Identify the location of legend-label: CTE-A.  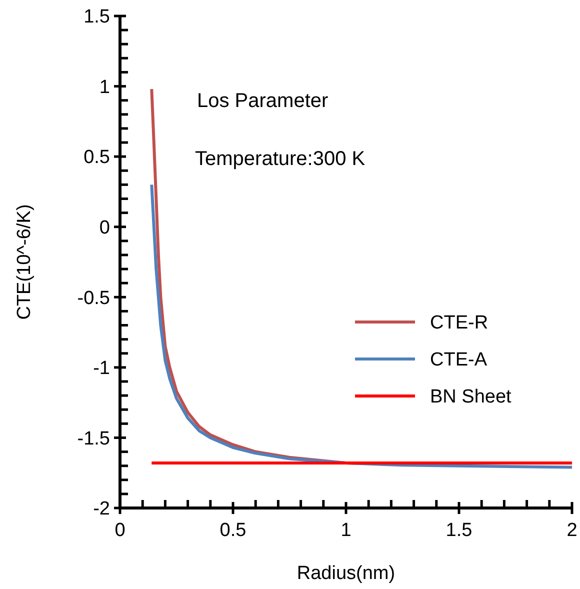
(459, 360).